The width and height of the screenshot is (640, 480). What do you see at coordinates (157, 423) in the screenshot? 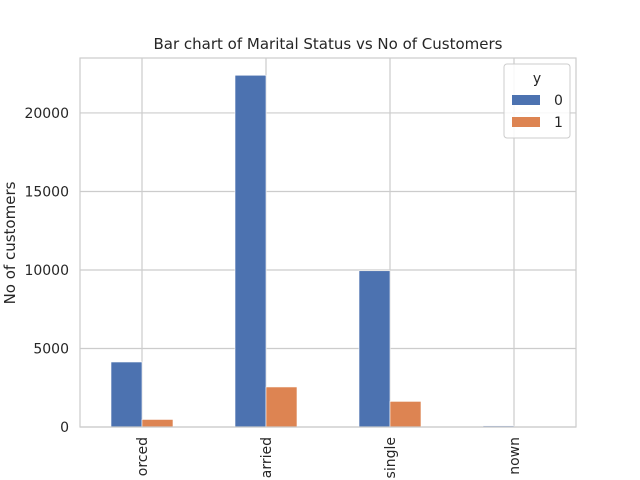
I see `bar-1-orced` at bounding box center [157, 423].